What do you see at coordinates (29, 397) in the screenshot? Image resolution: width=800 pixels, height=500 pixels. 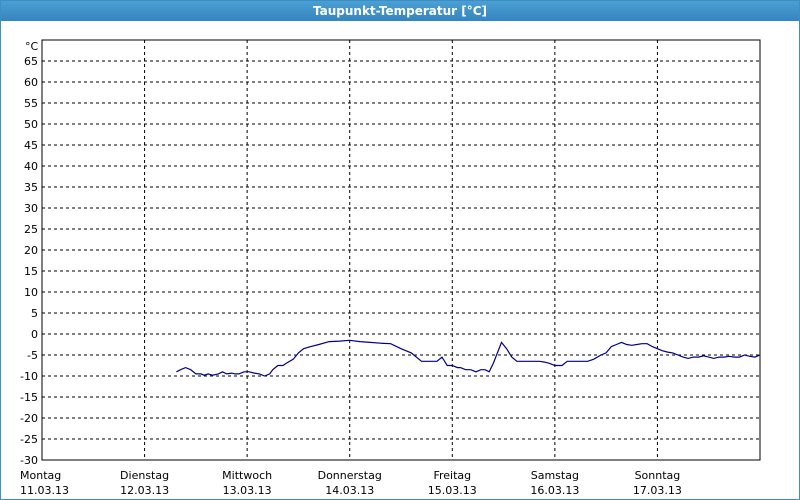 I see `y-tick-label: -15` at bounding box center [29, 397].